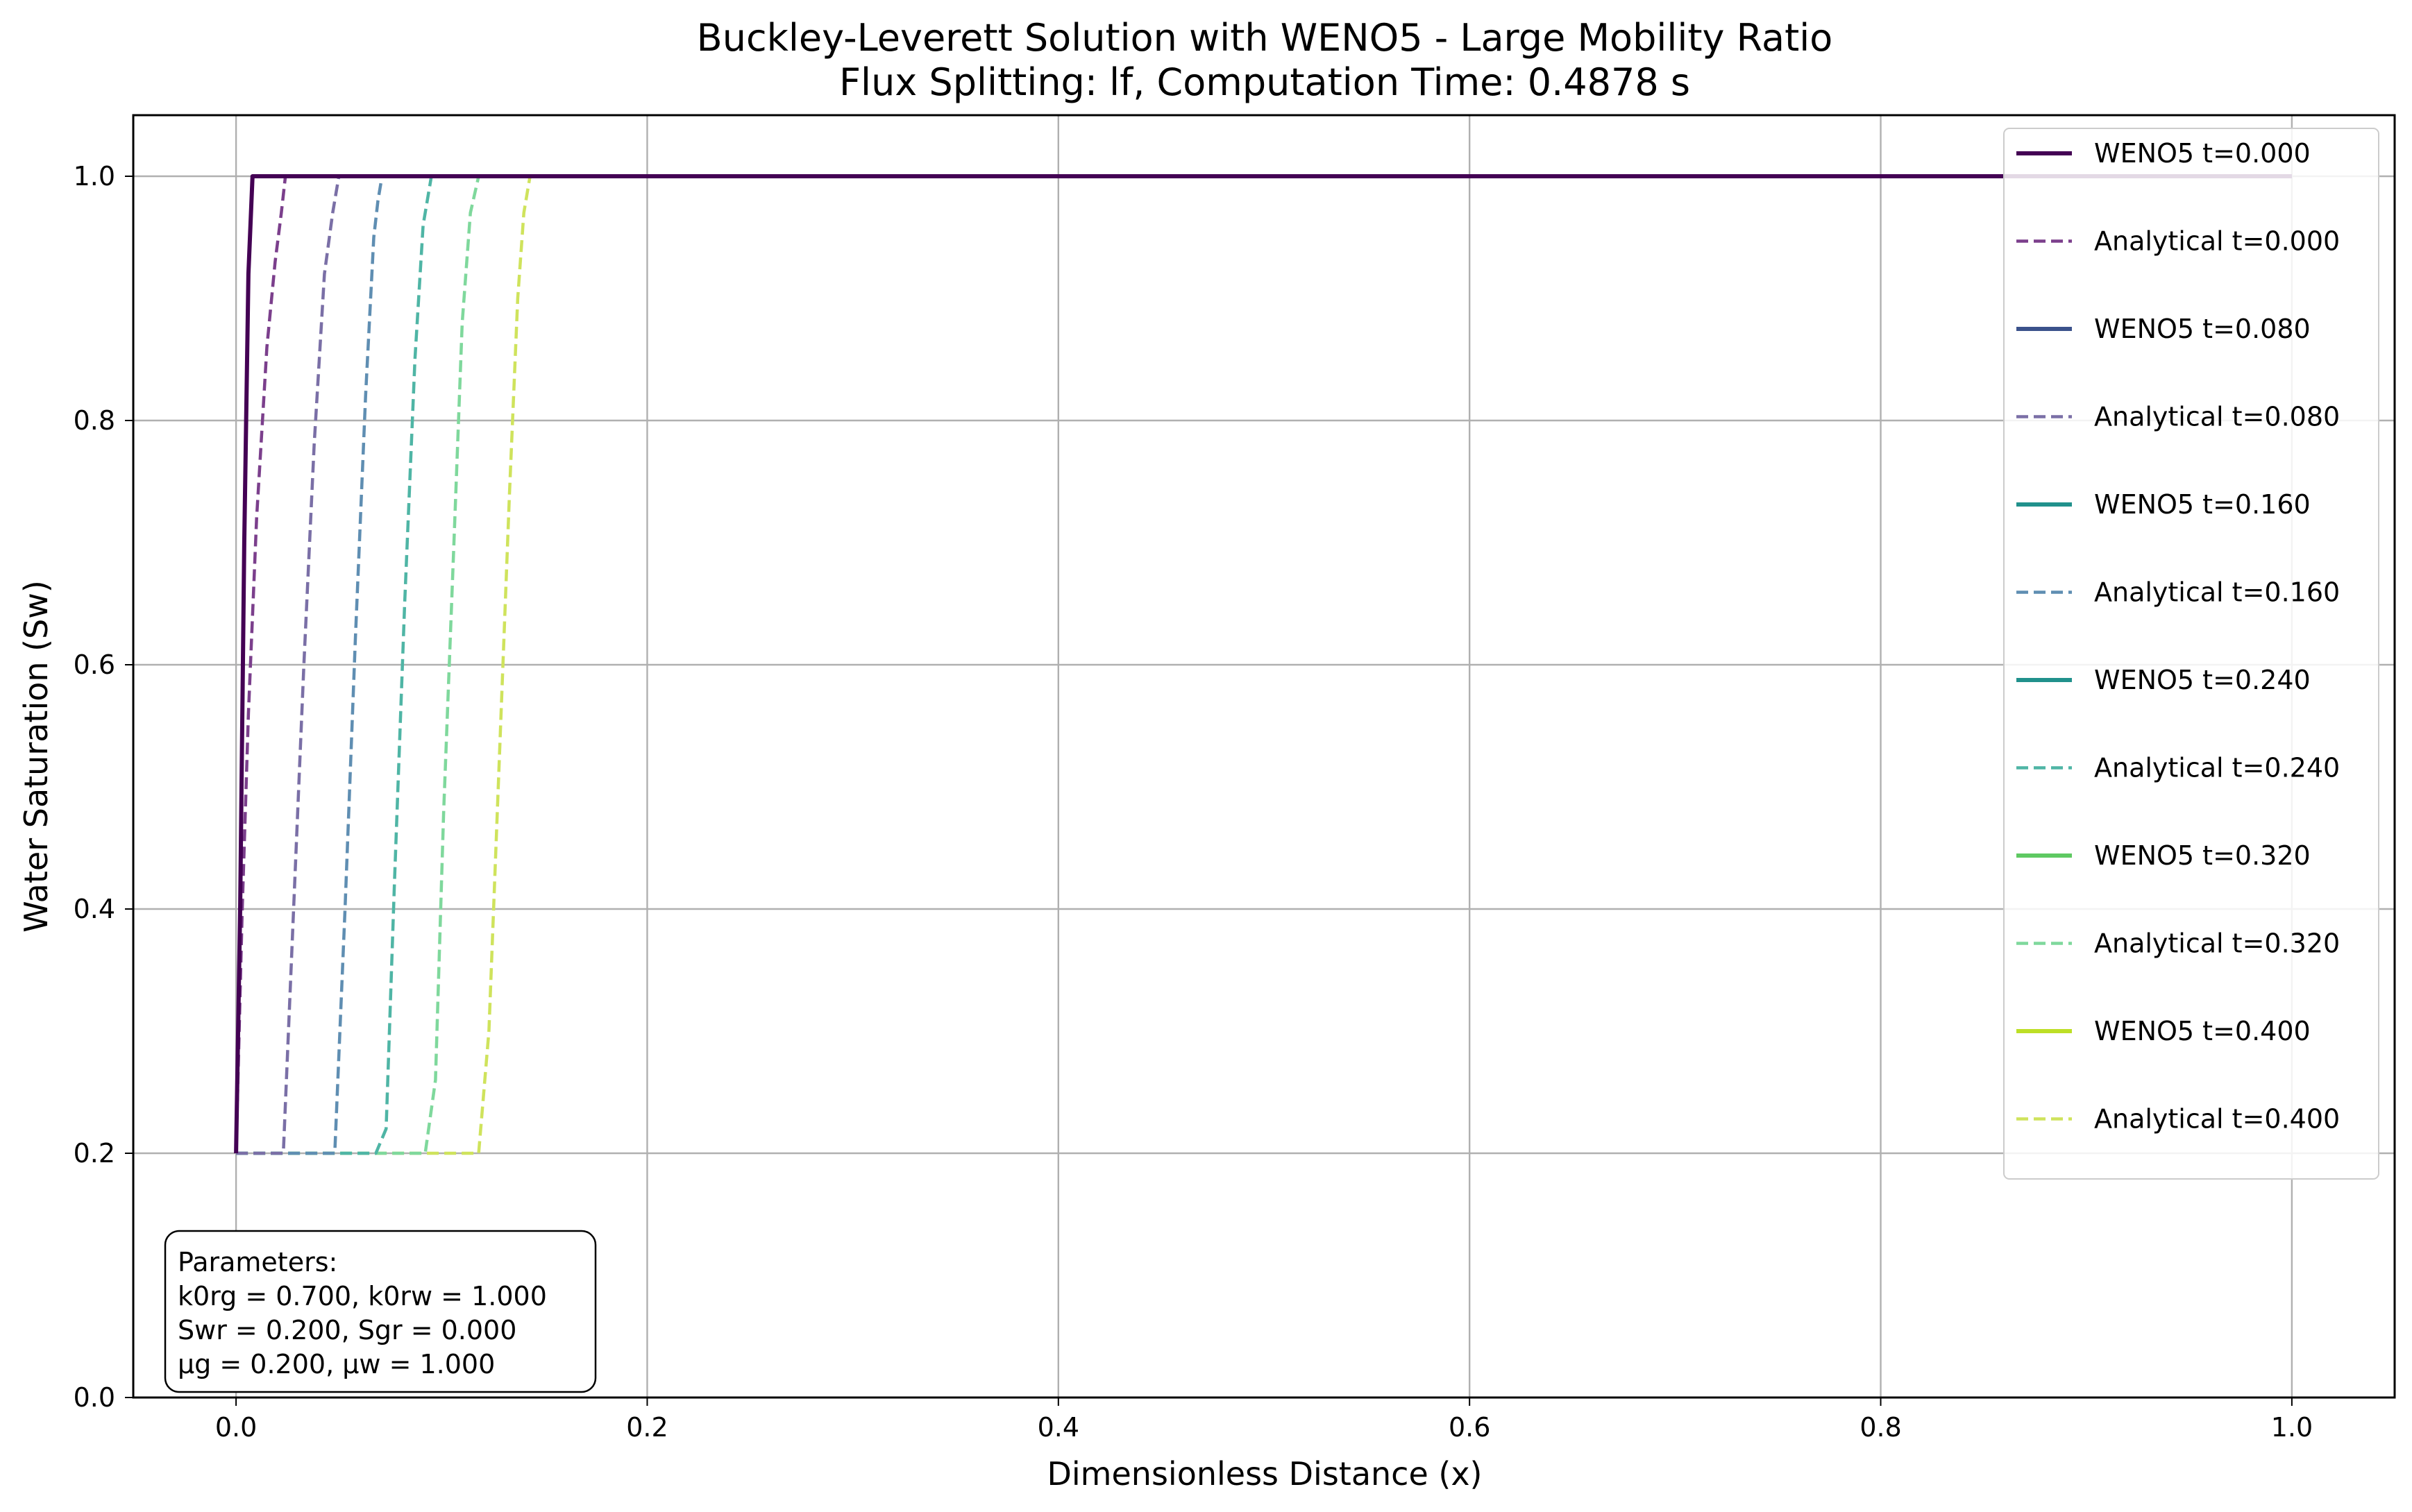  What do you see at coordinates (94, 420) in the screenshot?
I see `y-tick-label: 0.8` at bounding box center [94, 420].